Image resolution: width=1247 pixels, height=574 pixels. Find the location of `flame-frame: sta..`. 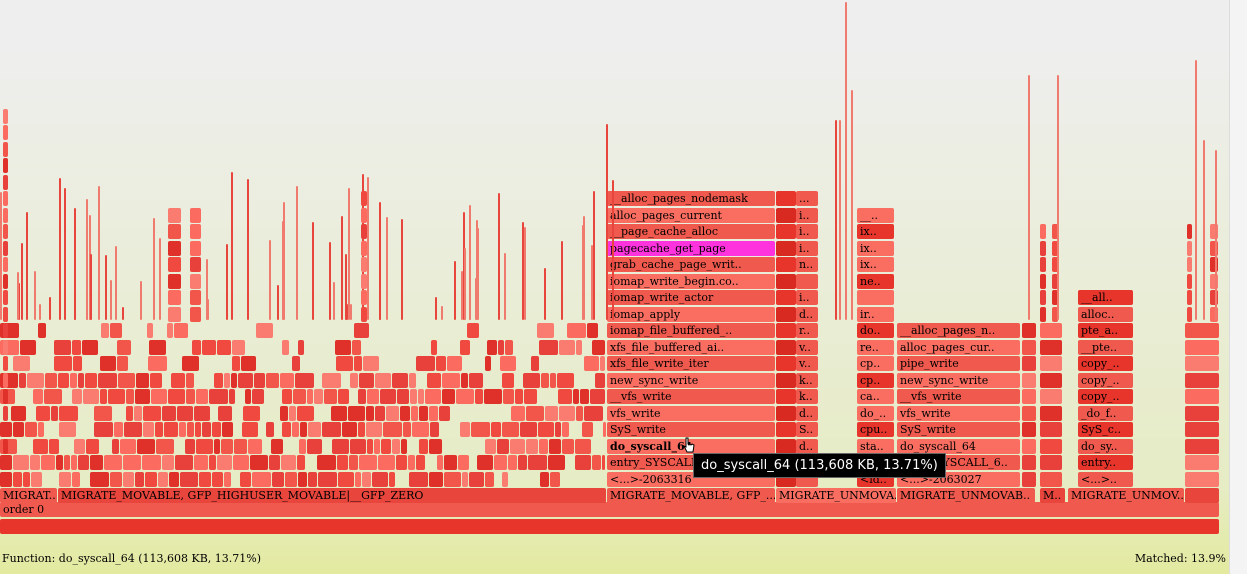

flame-frame: sta.. is located at coordinates (875, 446).